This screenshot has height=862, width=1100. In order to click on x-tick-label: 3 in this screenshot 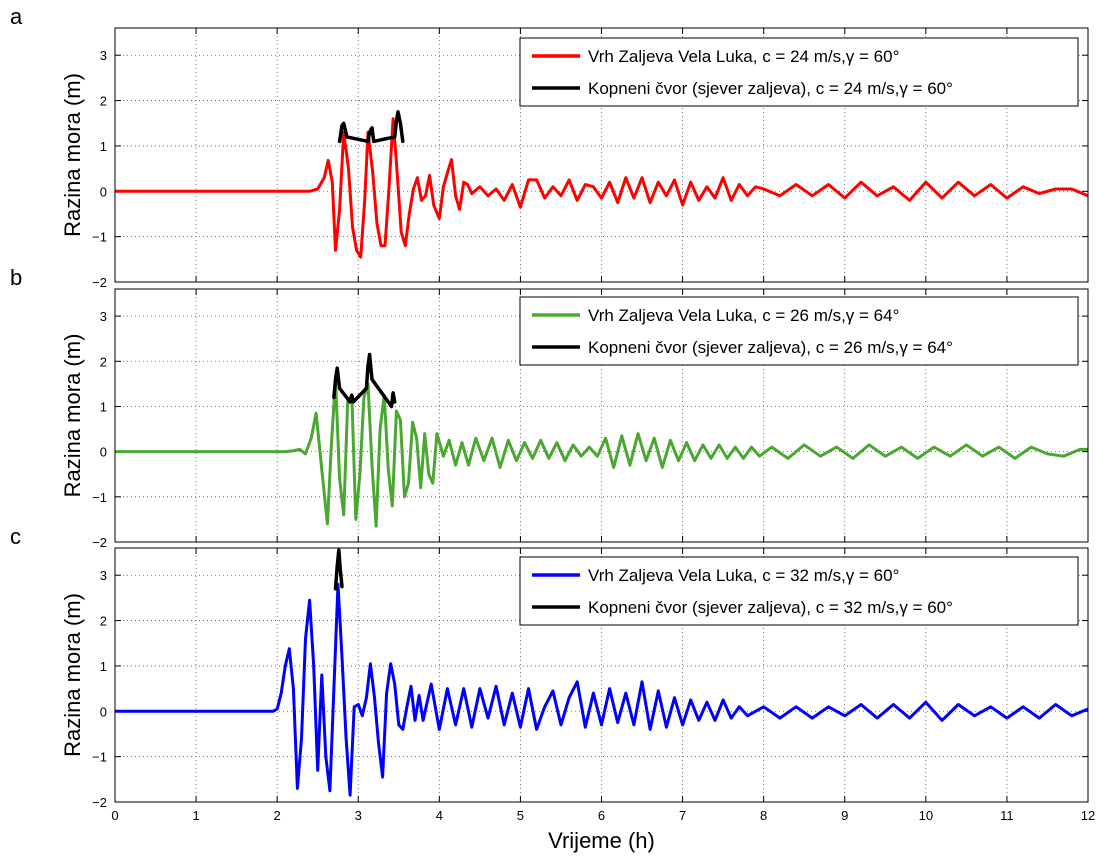, I will do `click(358, 815)`.